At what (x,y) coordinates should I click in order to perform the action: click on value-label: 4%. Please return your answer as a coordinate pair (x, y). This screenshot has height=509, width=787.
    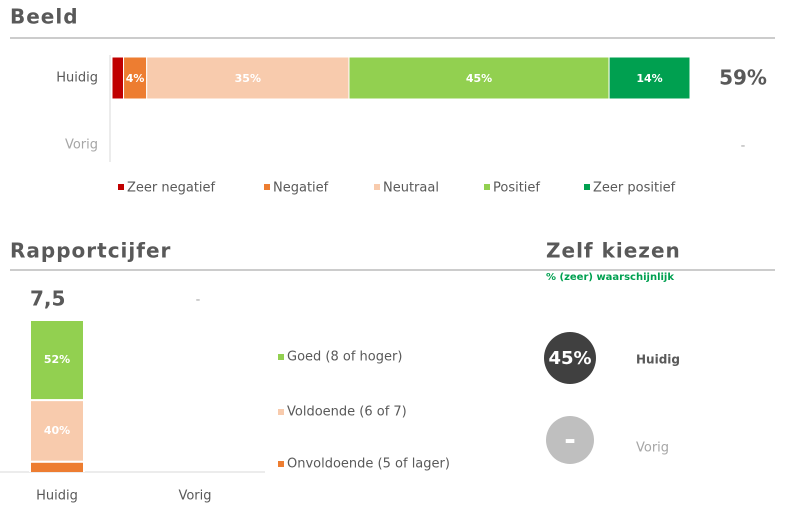
    Looking at the image, I should click on (135, 78).